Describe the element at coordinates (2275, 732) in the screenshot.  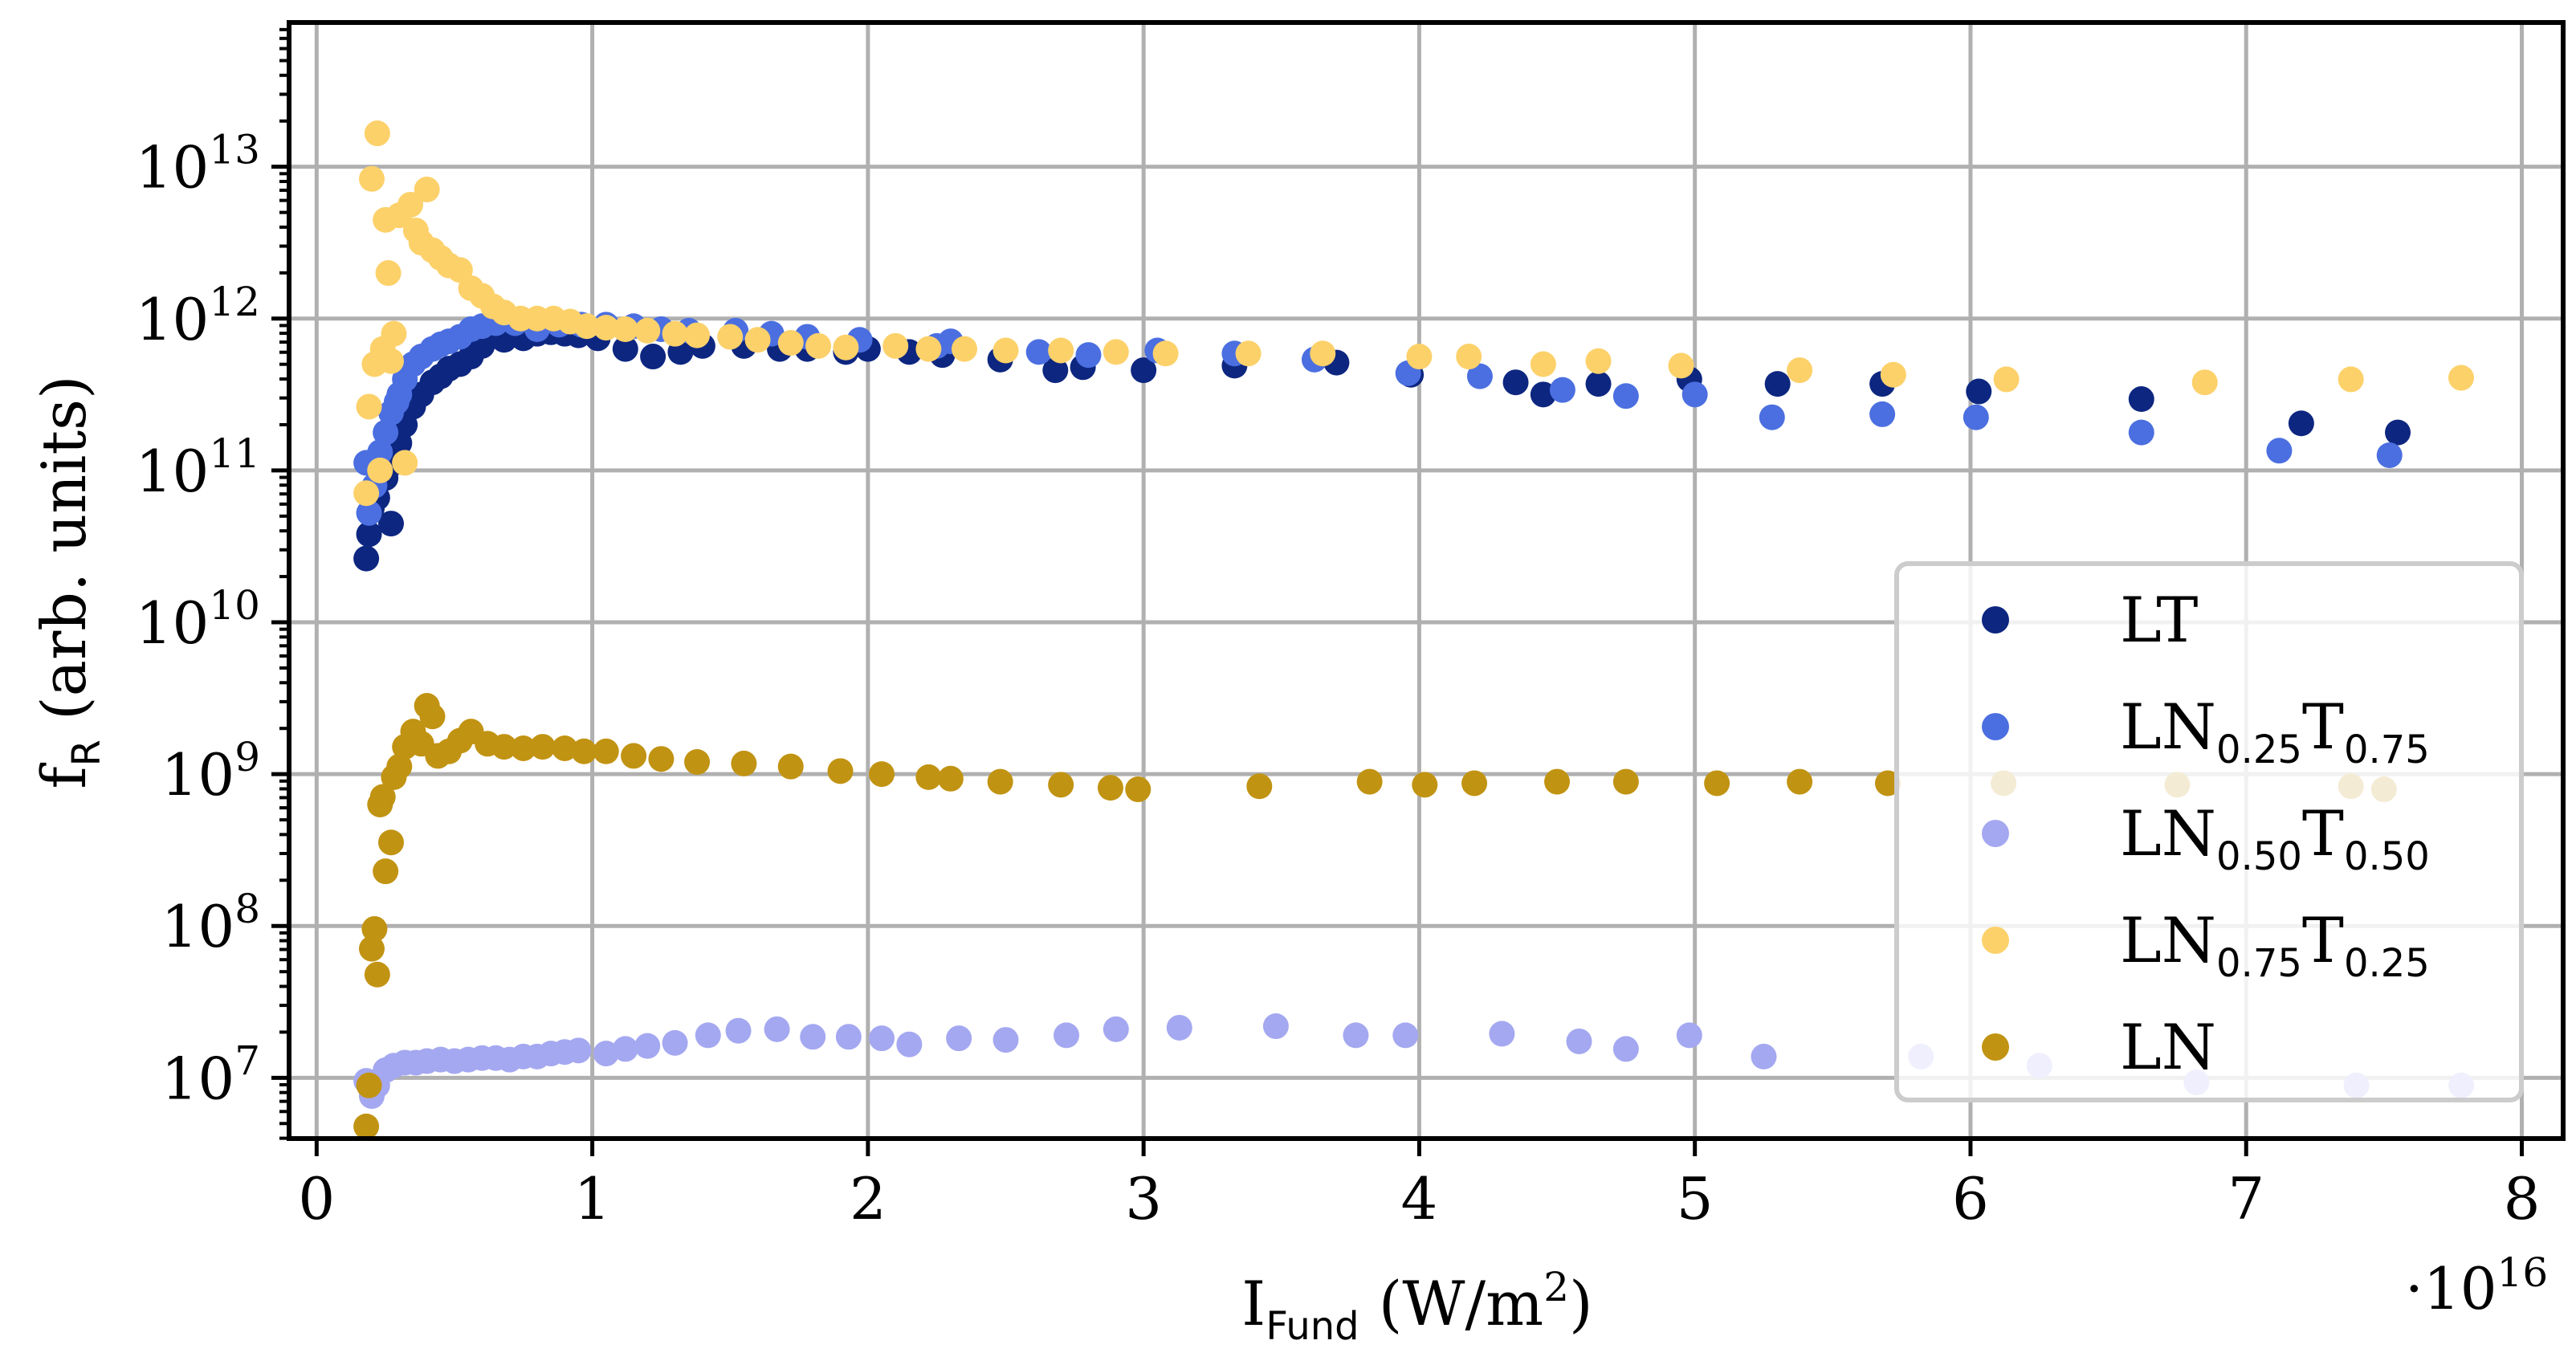
I see `legend-label-LN025T075: LN0.25T0.75` at that location.